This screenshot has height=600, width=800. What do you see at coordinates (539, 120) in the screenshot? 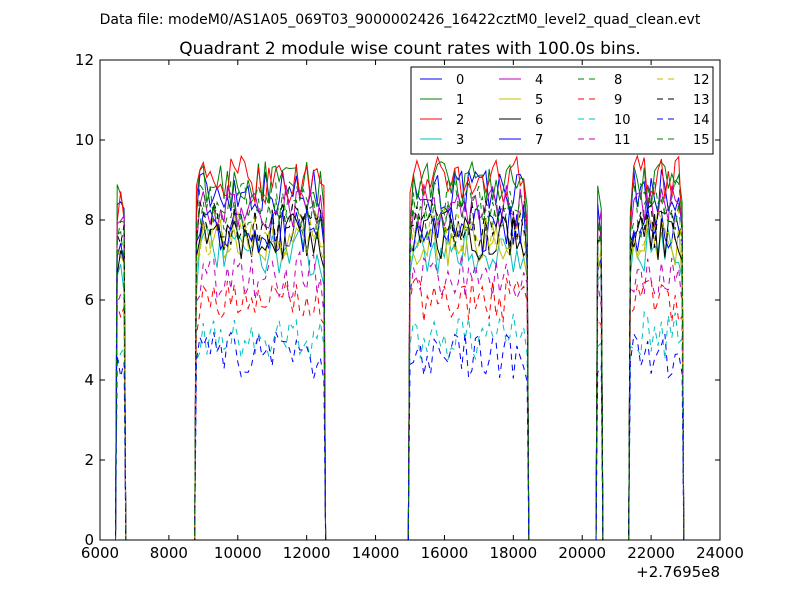
I see `legend-label-6: 6` at bounding box center [539, 120].